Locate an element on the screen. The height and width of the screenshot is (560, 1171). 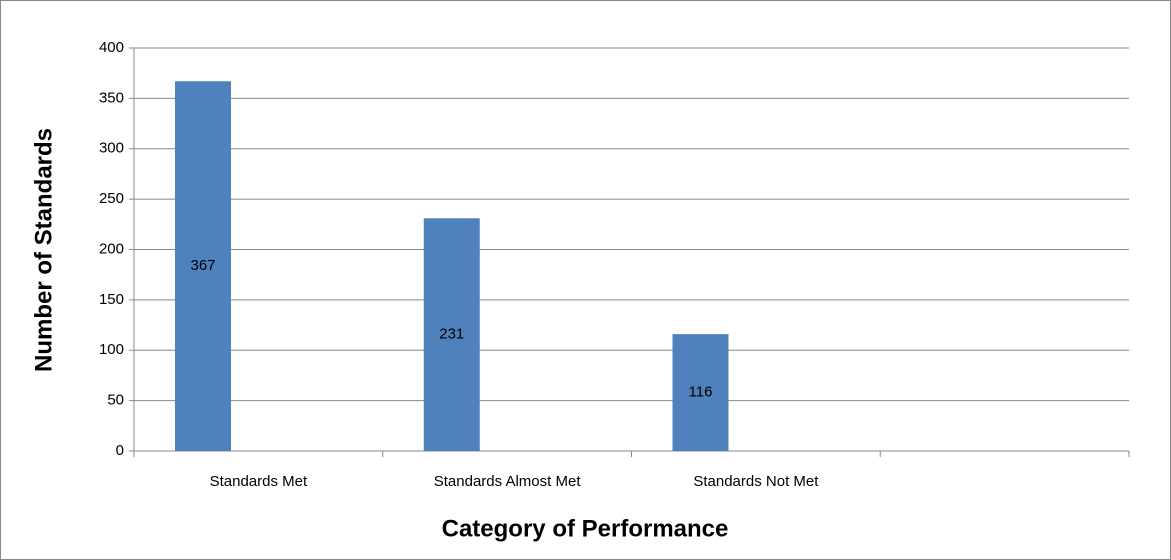
data-label: 367 is located at coordinates (202, 265).